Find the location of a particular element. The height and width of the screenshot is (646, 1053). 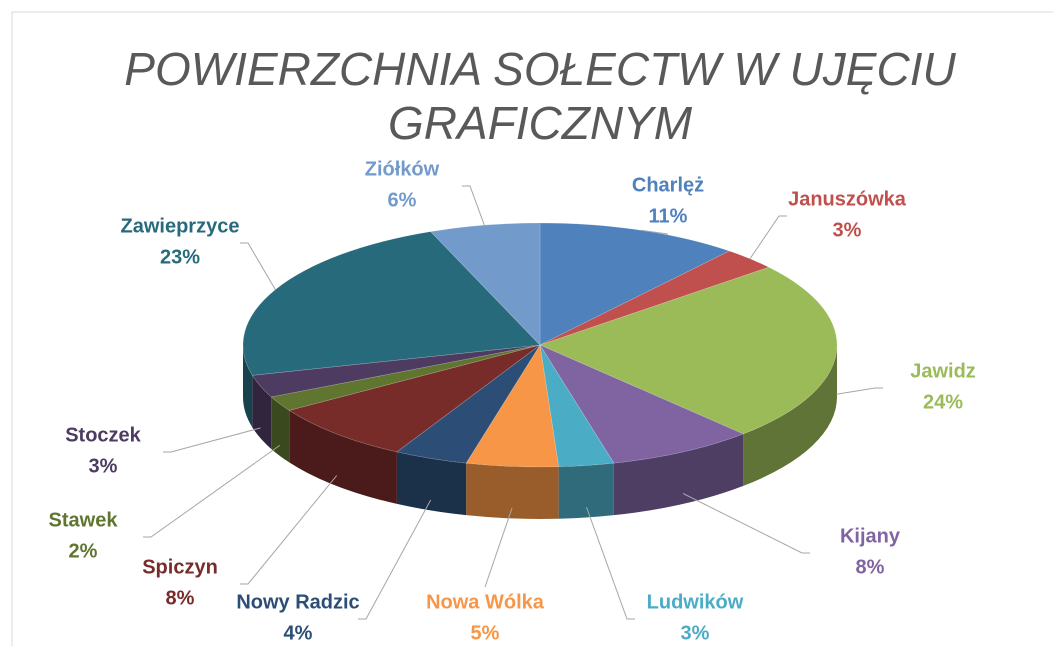

data-label-name: Stoczek is located at coordinates (103, 435).